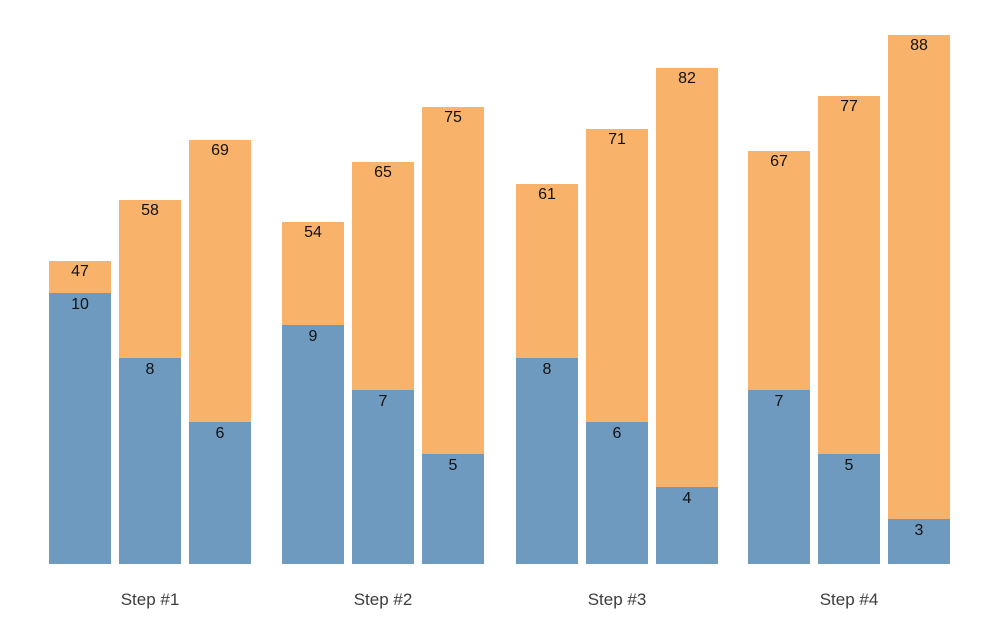 The width and height of the screenshot is (1000, 618). I want to click on category-label: Step #4, so click(849, 599).